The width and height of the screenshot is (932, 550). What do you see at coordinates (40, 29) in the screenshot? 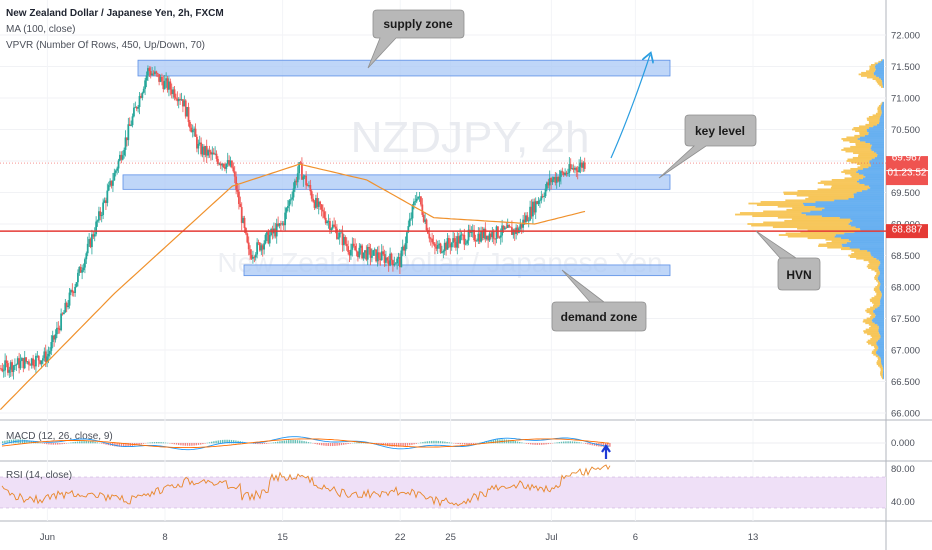
I see `ma-legend: MA (100, close)` at bounding box center [40, 29].